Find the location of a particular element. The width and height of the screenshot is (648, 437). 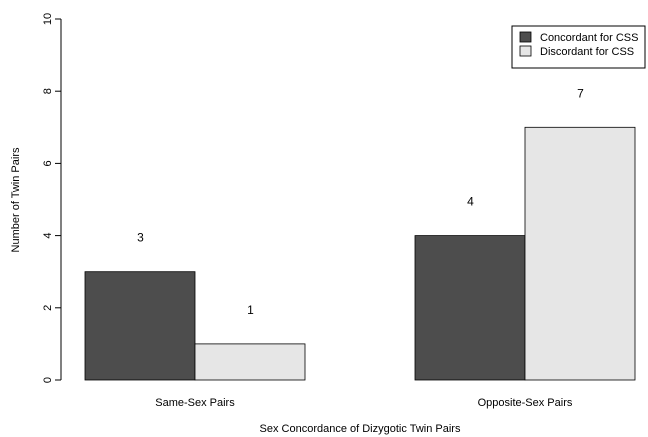

legend: Concordant for CSS Discordant for CSS is located at coordinates (578, 47).